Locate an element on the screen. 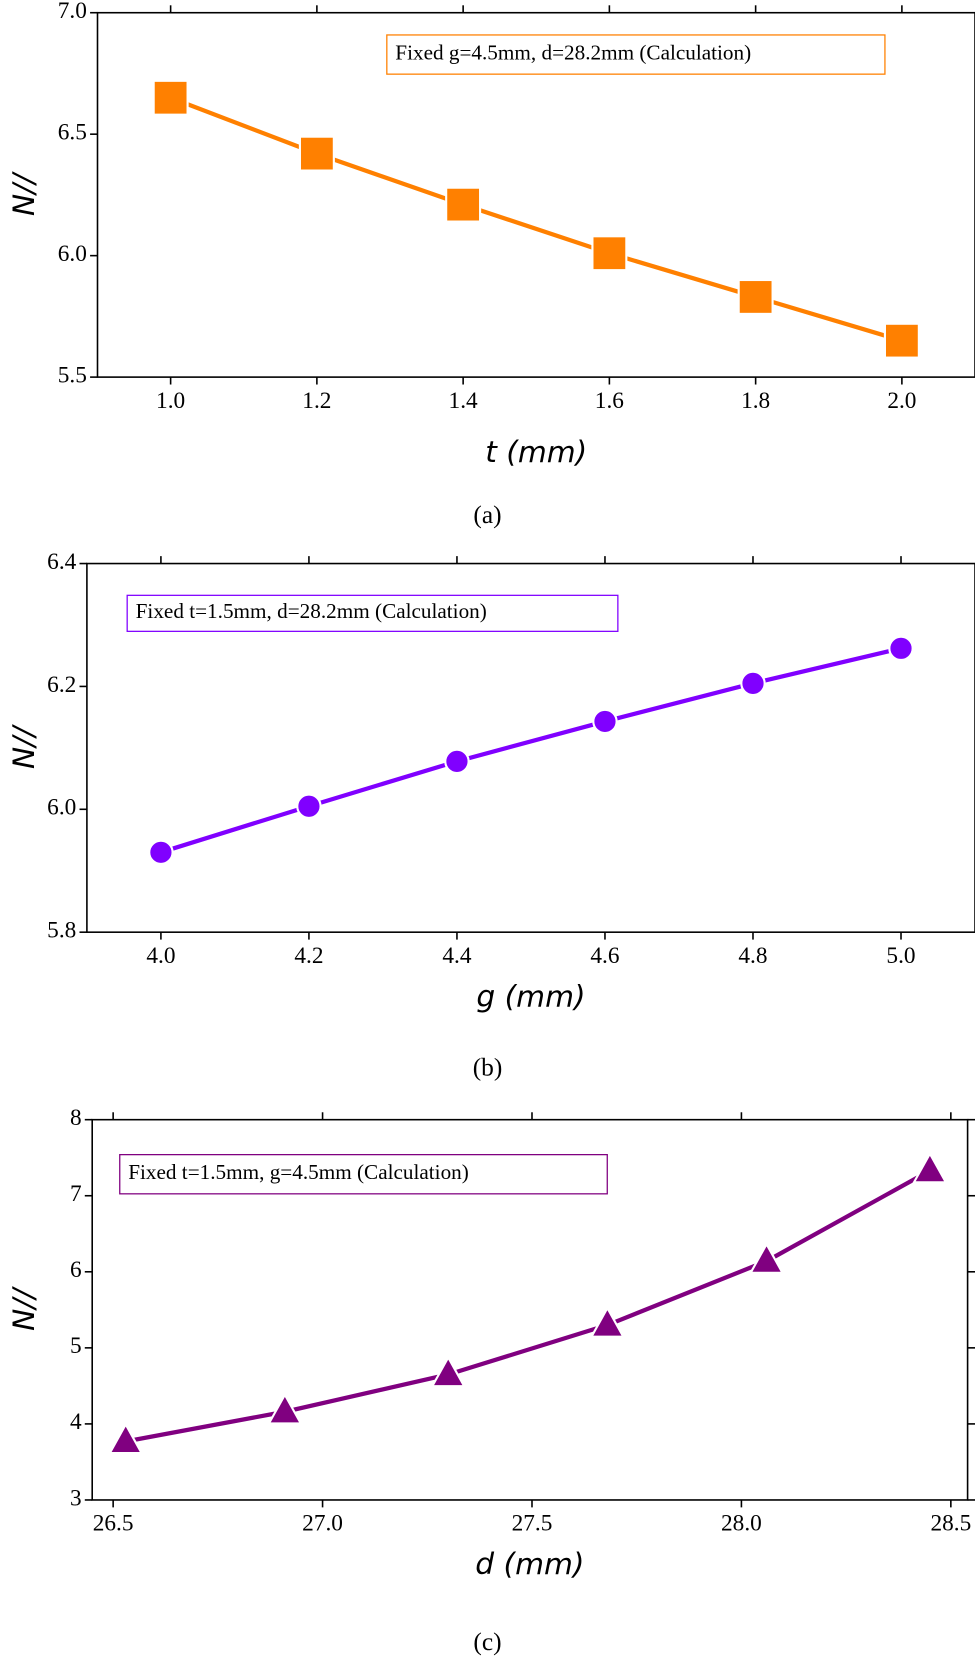 This screenshot has width=975, height=1661. caption: (c) is located at coordinates (487, 1642).